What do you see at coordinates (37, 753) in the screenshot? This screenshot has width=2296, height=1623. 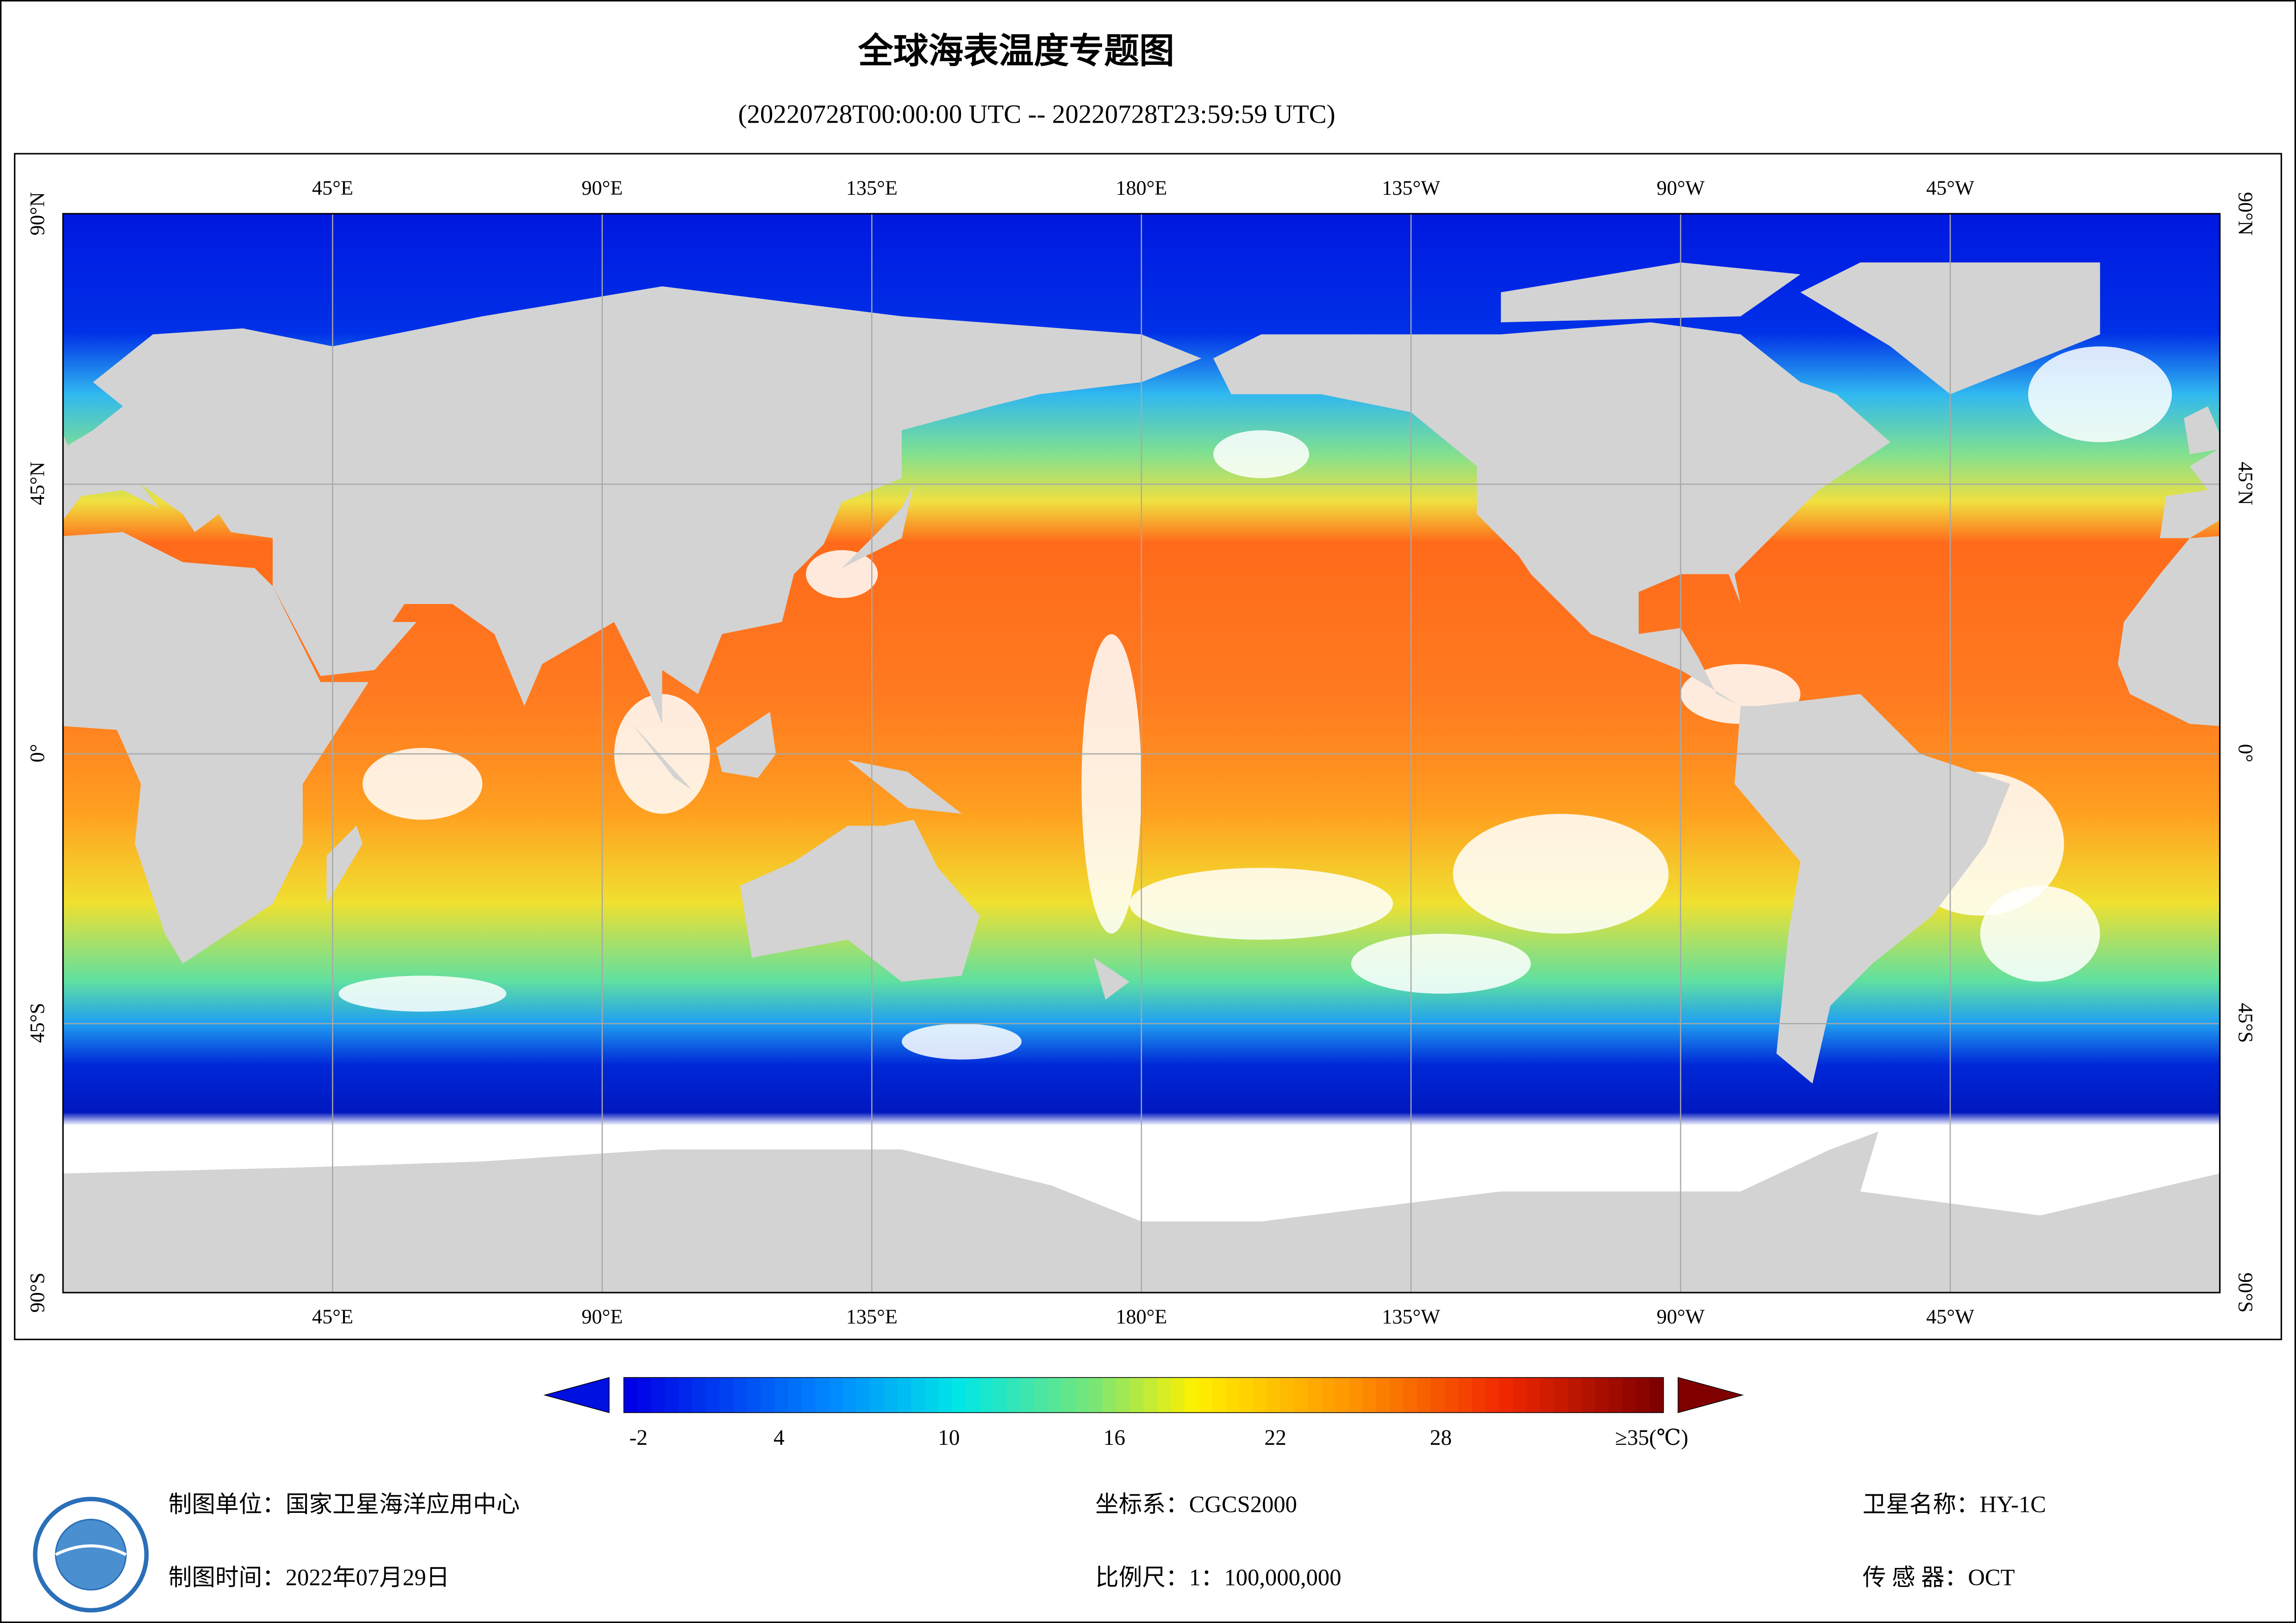 I see `lat-label-left: 0°` at bounding box center [37, 753].